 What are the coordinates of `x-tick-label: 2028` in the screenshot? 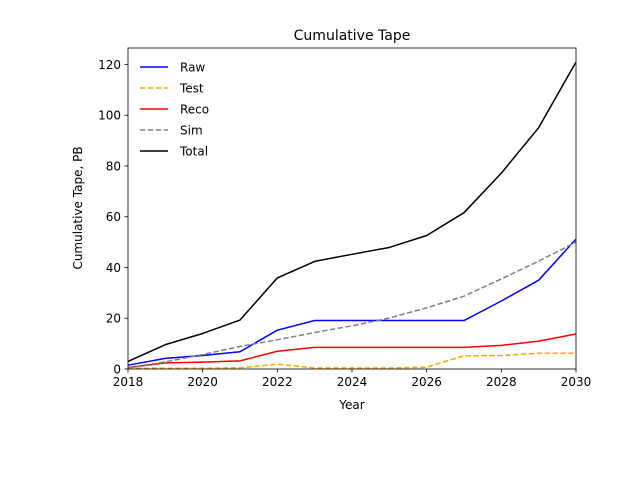 It's located at (501, 382).